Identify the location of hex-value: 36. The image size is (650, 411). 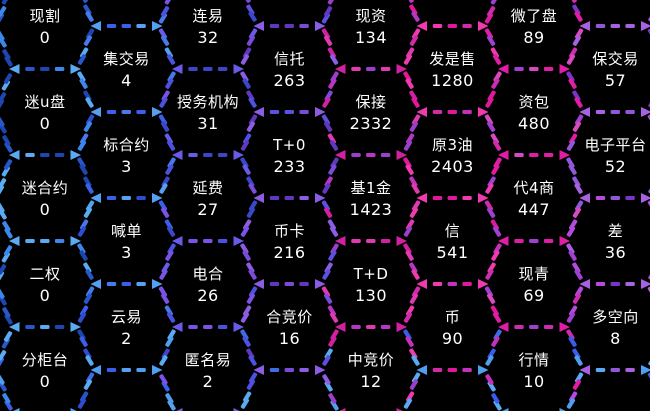
(615, 252).